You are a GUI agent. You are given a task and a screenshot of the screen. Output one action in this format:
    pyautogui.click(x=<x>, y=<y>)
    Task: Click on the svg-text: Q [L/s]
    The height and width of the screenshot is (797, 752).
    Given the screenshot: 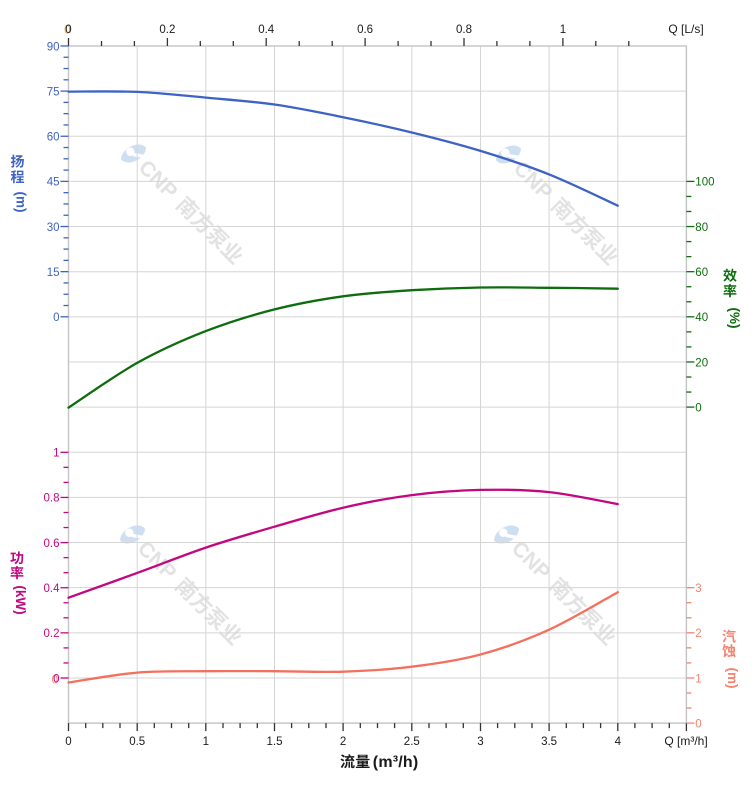 What is the action you would take?
    pyautogui.click(x=685, y=29)
    